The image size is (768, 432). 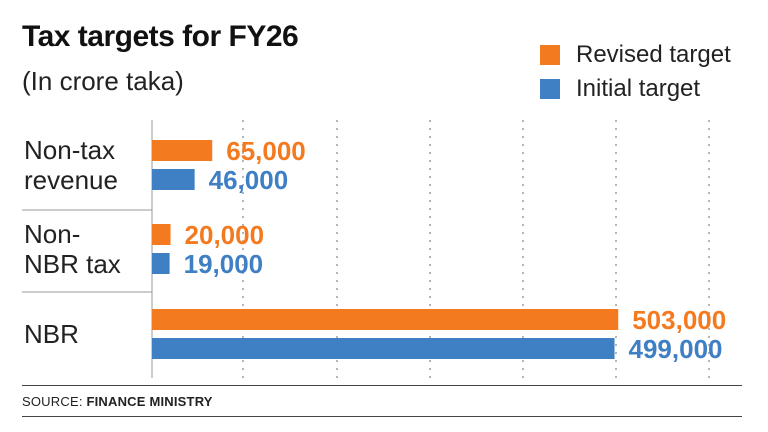 I want to click on legend-swatch-initial, so click(x=550, y=89).